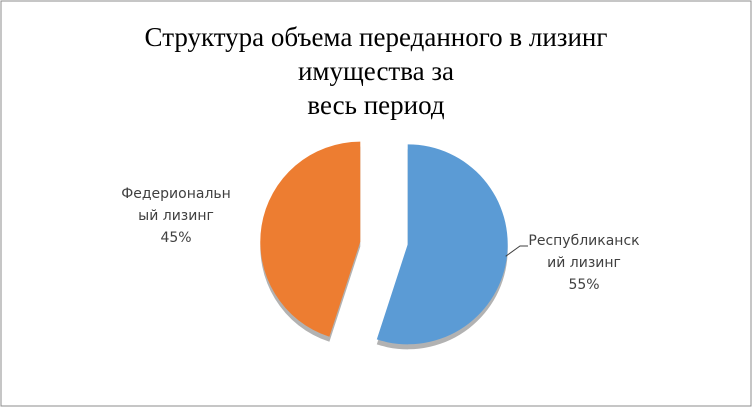  I want to click on chart-title: имущества за, so click(376, 71).